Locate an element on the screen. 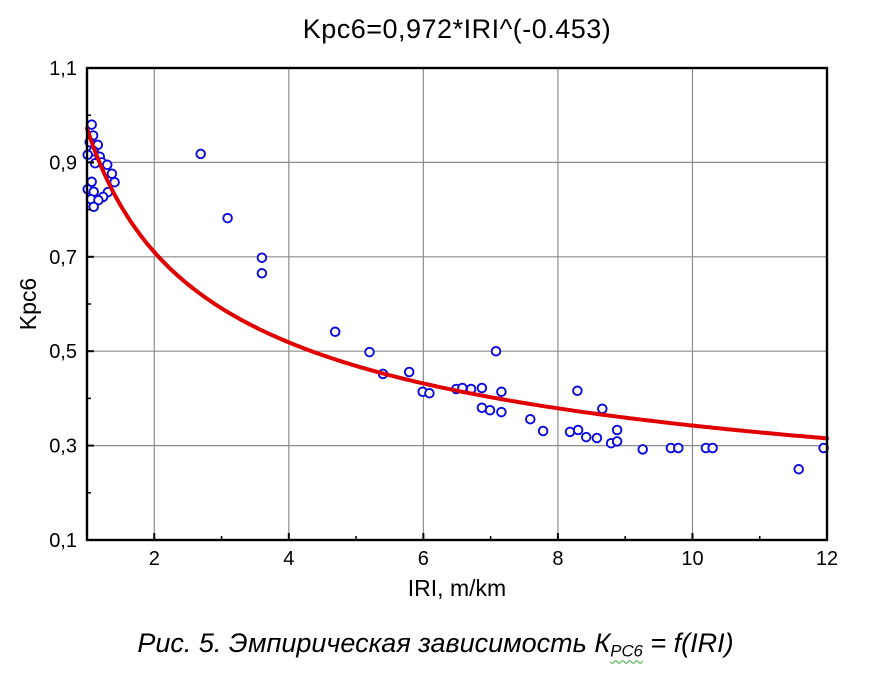 This screenshot has width=871, height=677. y-tick-label: 0,7 is located at coordinates (63, 258).